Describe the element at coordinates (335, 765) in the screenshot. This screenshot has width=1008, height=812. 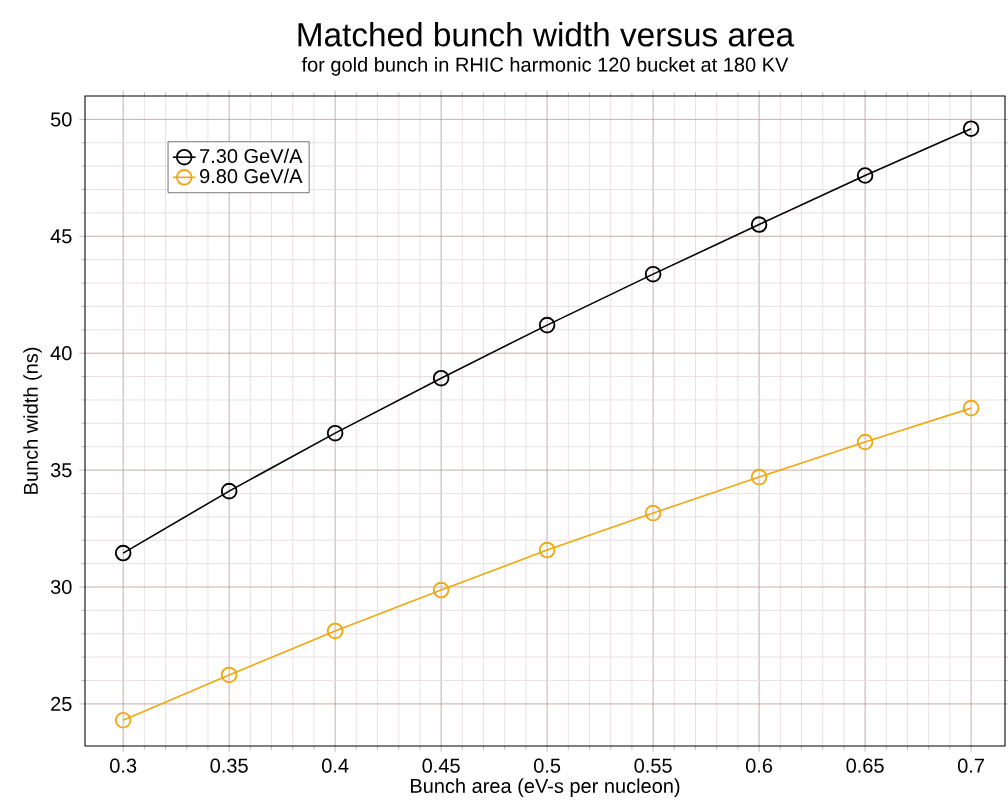
I see `x-tick-label: 0.4` at that location.